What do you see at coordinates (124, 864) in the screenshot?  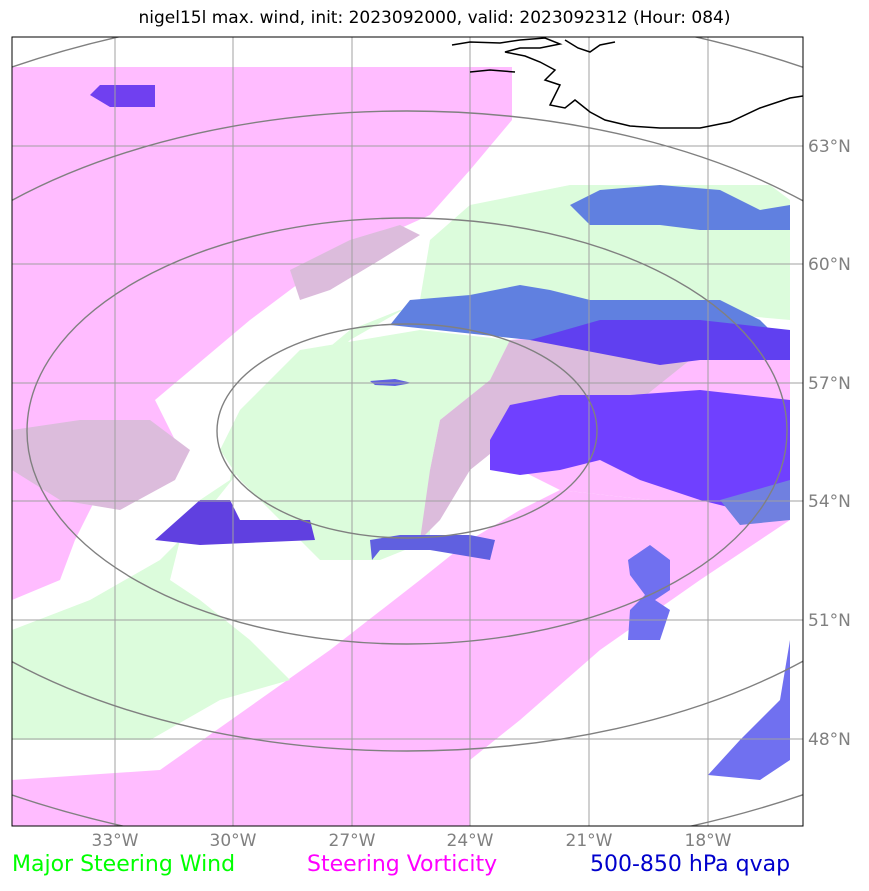 I see `legend-major-steering-wind: Major Steering Wind` at bounding box center [124, 864].